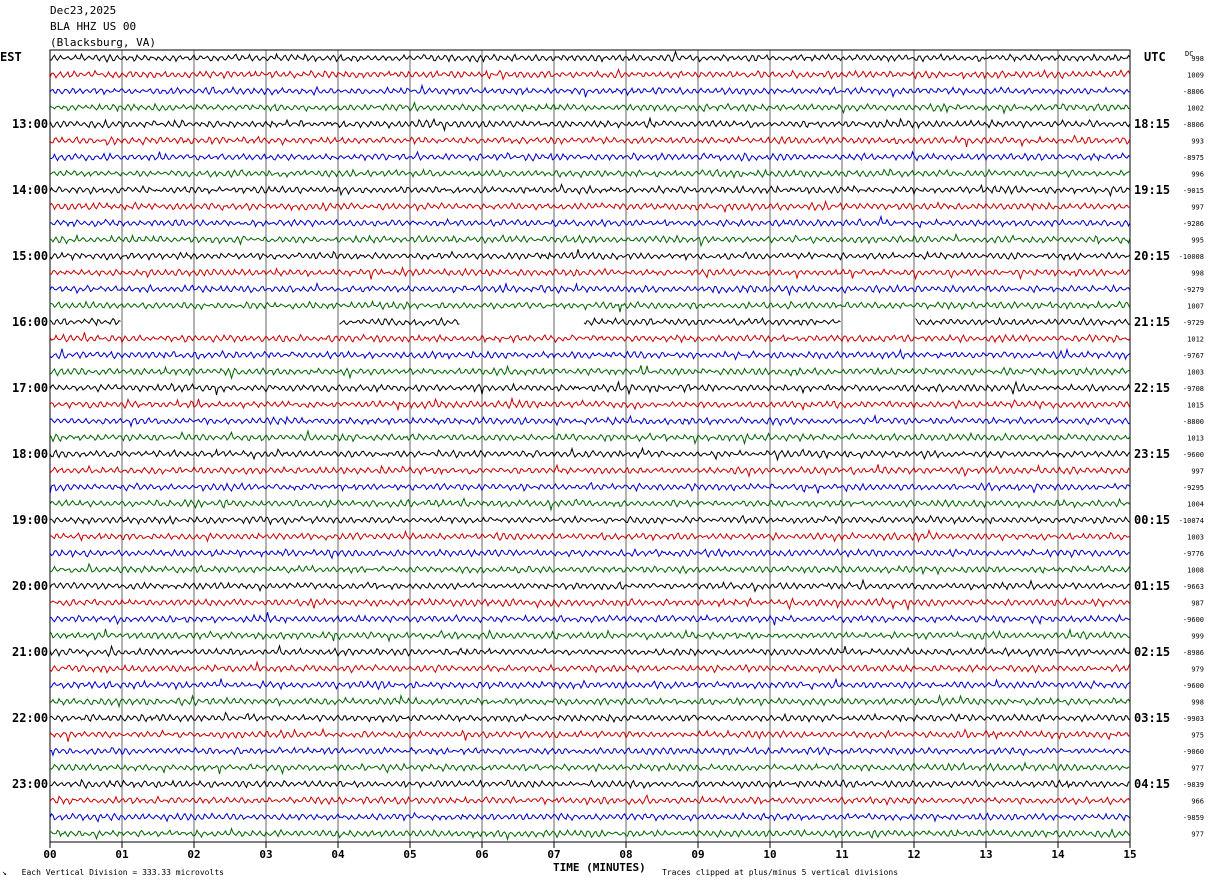 This screenshot has height=886, width=1210. Describe the element at coordinates (1193, 356) in the screenshot. I see `dc-offset-label: -9767` at that location.